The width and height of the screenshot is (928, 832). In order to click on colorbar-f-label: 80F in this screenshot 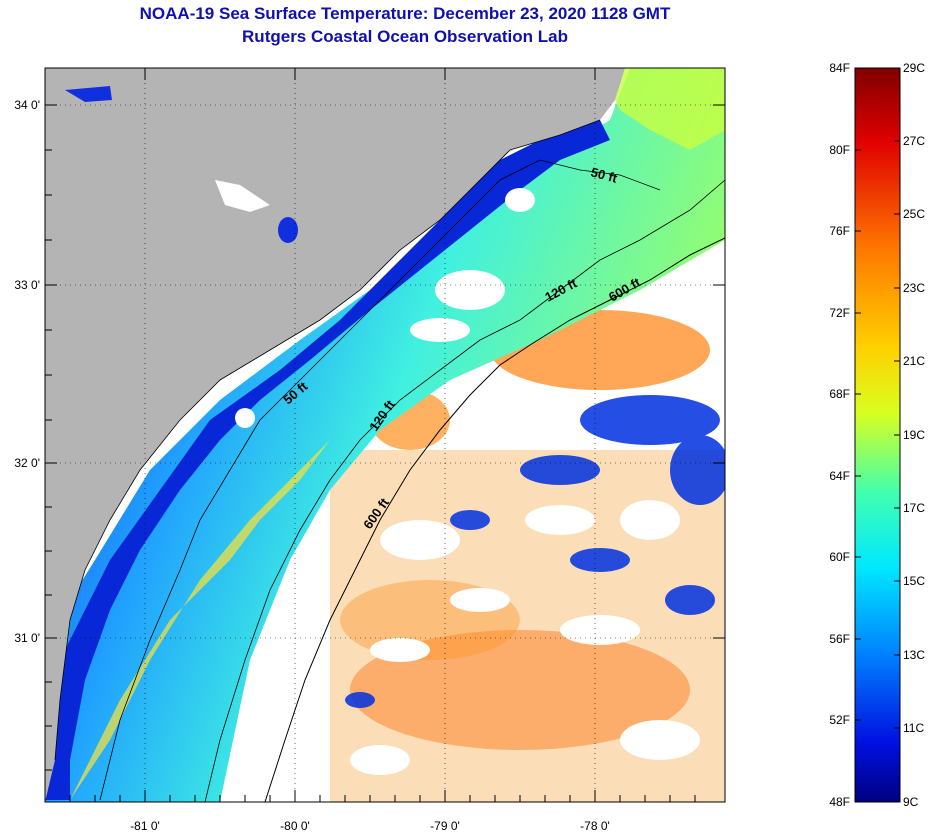, I will do `click(839, 150)`.